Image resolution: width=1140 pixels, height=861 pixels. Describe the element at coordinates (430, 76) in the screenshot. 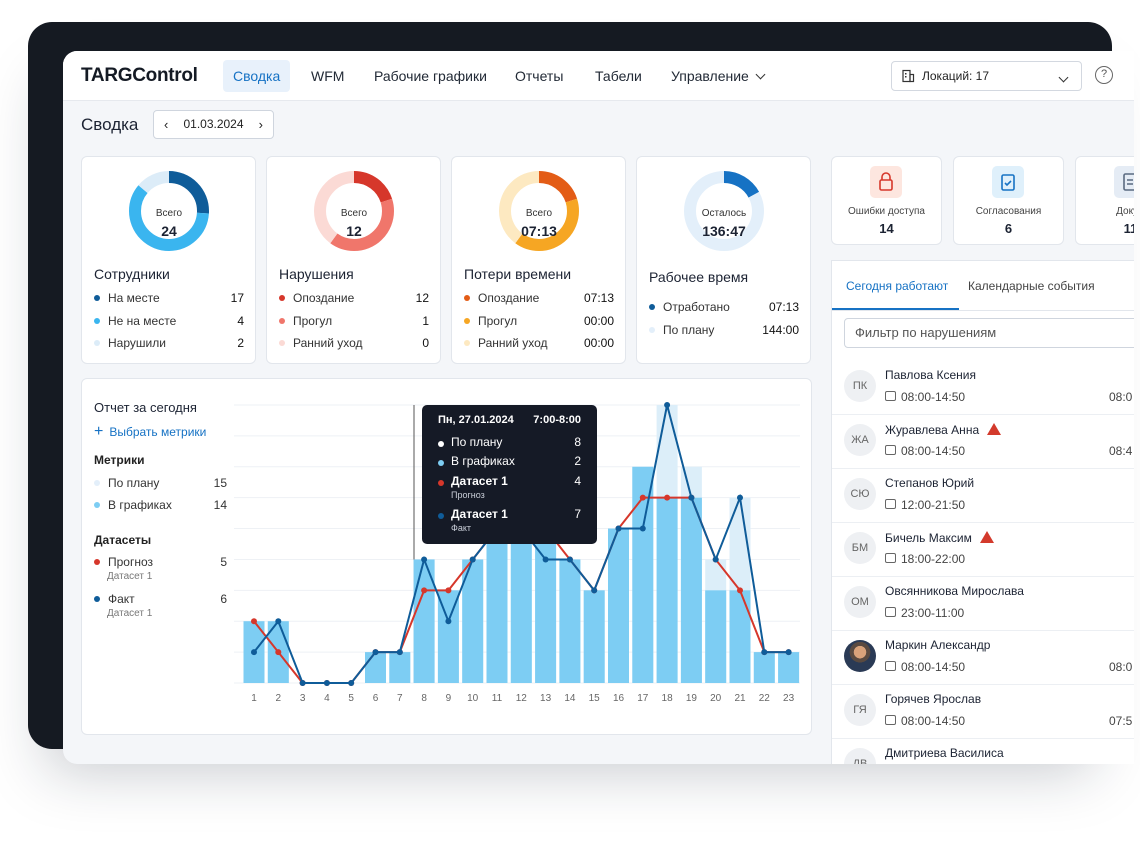

I see `nav-schedules: Рабочие графики` at that location.